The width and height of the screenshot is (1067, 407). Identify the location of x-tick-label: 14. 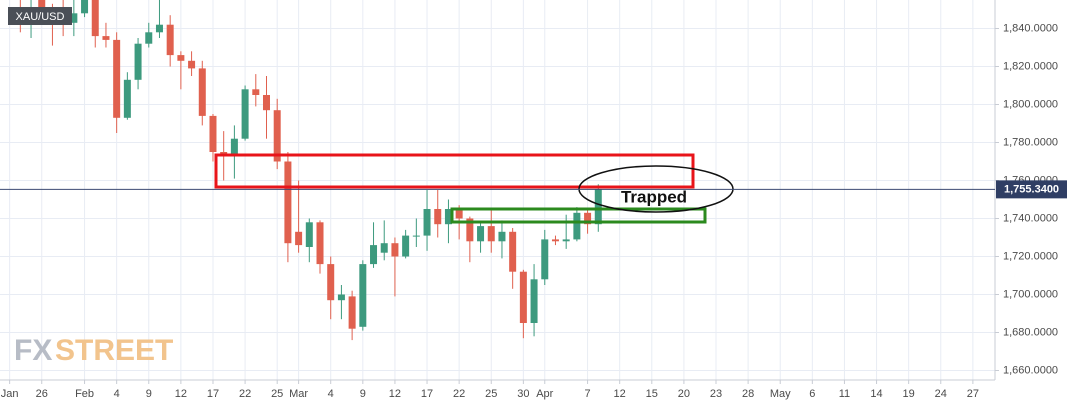
(876, 394).